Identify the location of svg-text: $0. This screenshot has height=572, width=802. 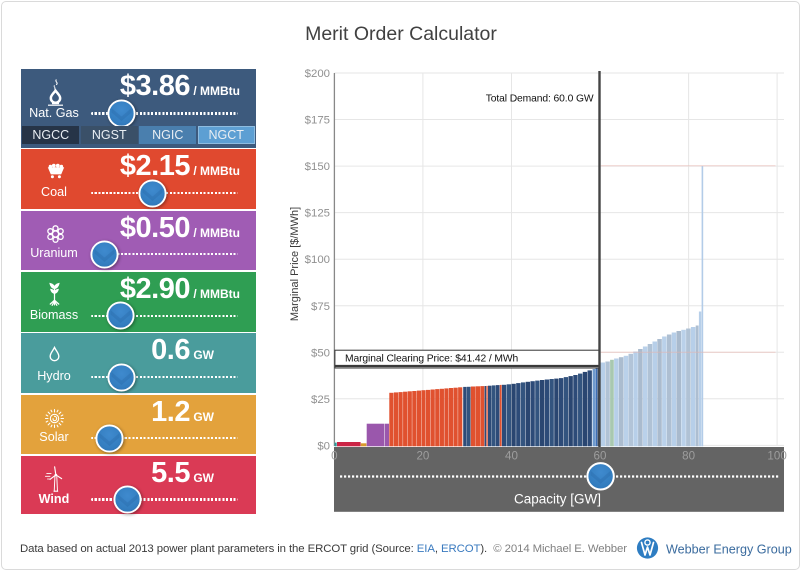
(323, 446).